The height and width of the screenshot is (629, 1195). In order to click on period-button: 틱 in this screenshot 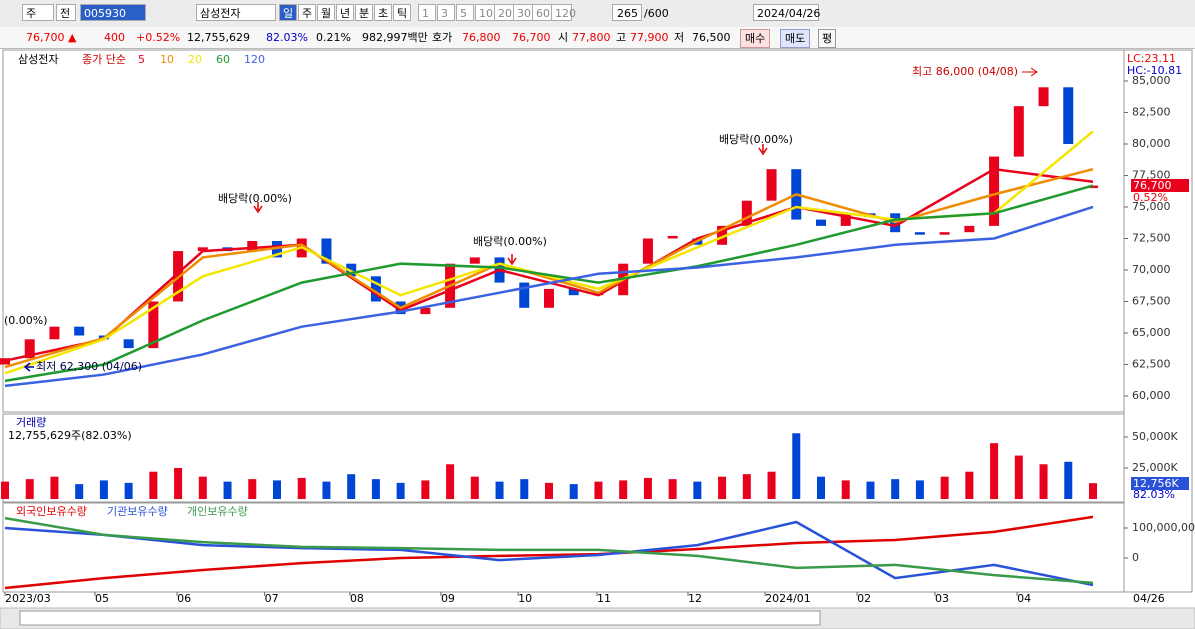, I will do `click(402, 12)`.